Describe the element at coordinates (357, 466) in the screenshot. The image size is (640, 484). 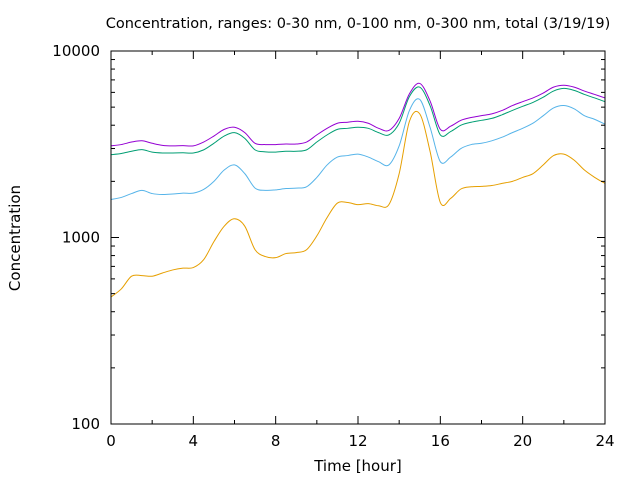
I see `x-axis-title: Time [hour]` at that location.